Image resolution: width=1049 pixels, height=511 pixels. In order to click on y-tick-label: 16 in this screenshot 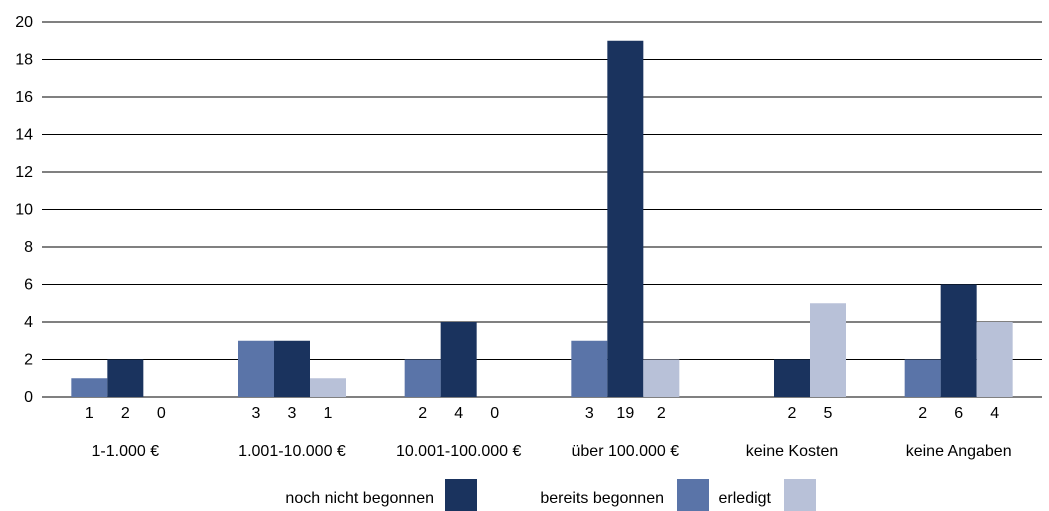, I will do `click(24, 97)`.